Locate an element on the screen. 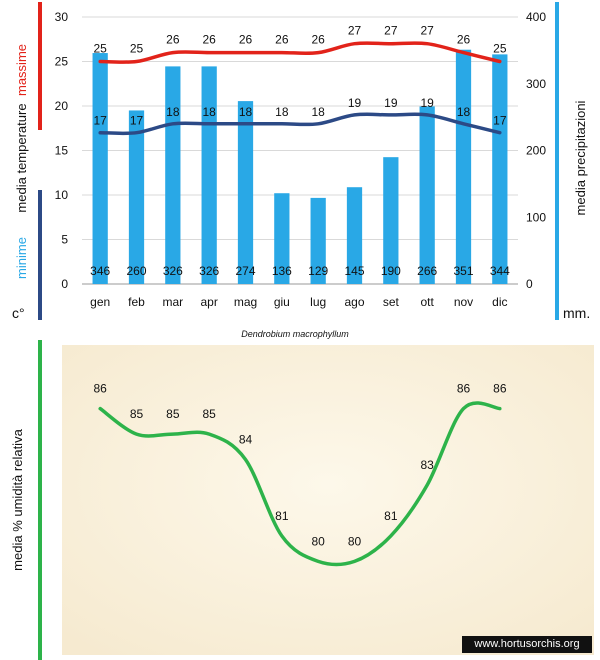  precipitation-label: 351 is located at coordinates (463, 271).